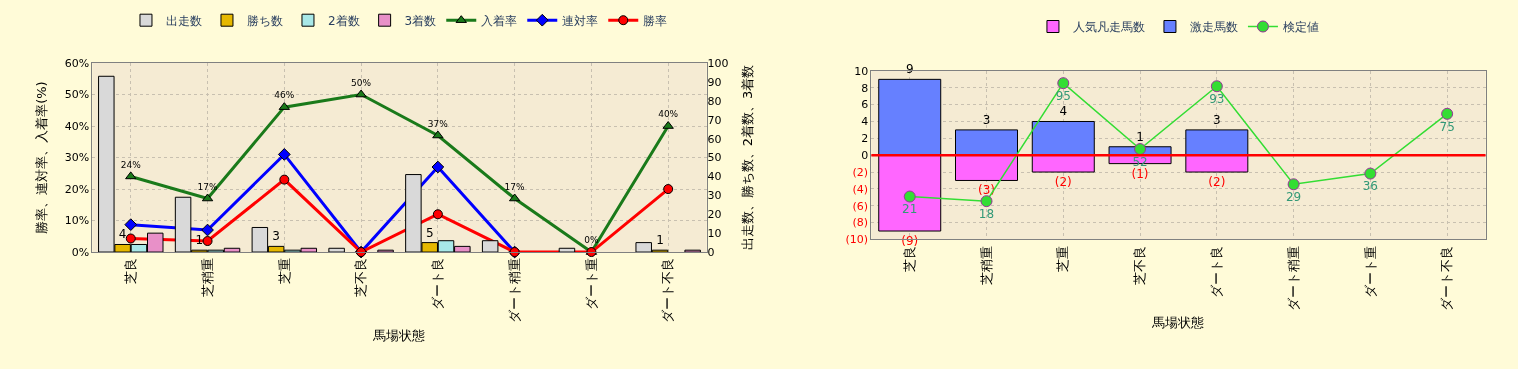  Describe the element at coordinates (668, 114) in the screenshot. I see `data-label: 40%` at that location.